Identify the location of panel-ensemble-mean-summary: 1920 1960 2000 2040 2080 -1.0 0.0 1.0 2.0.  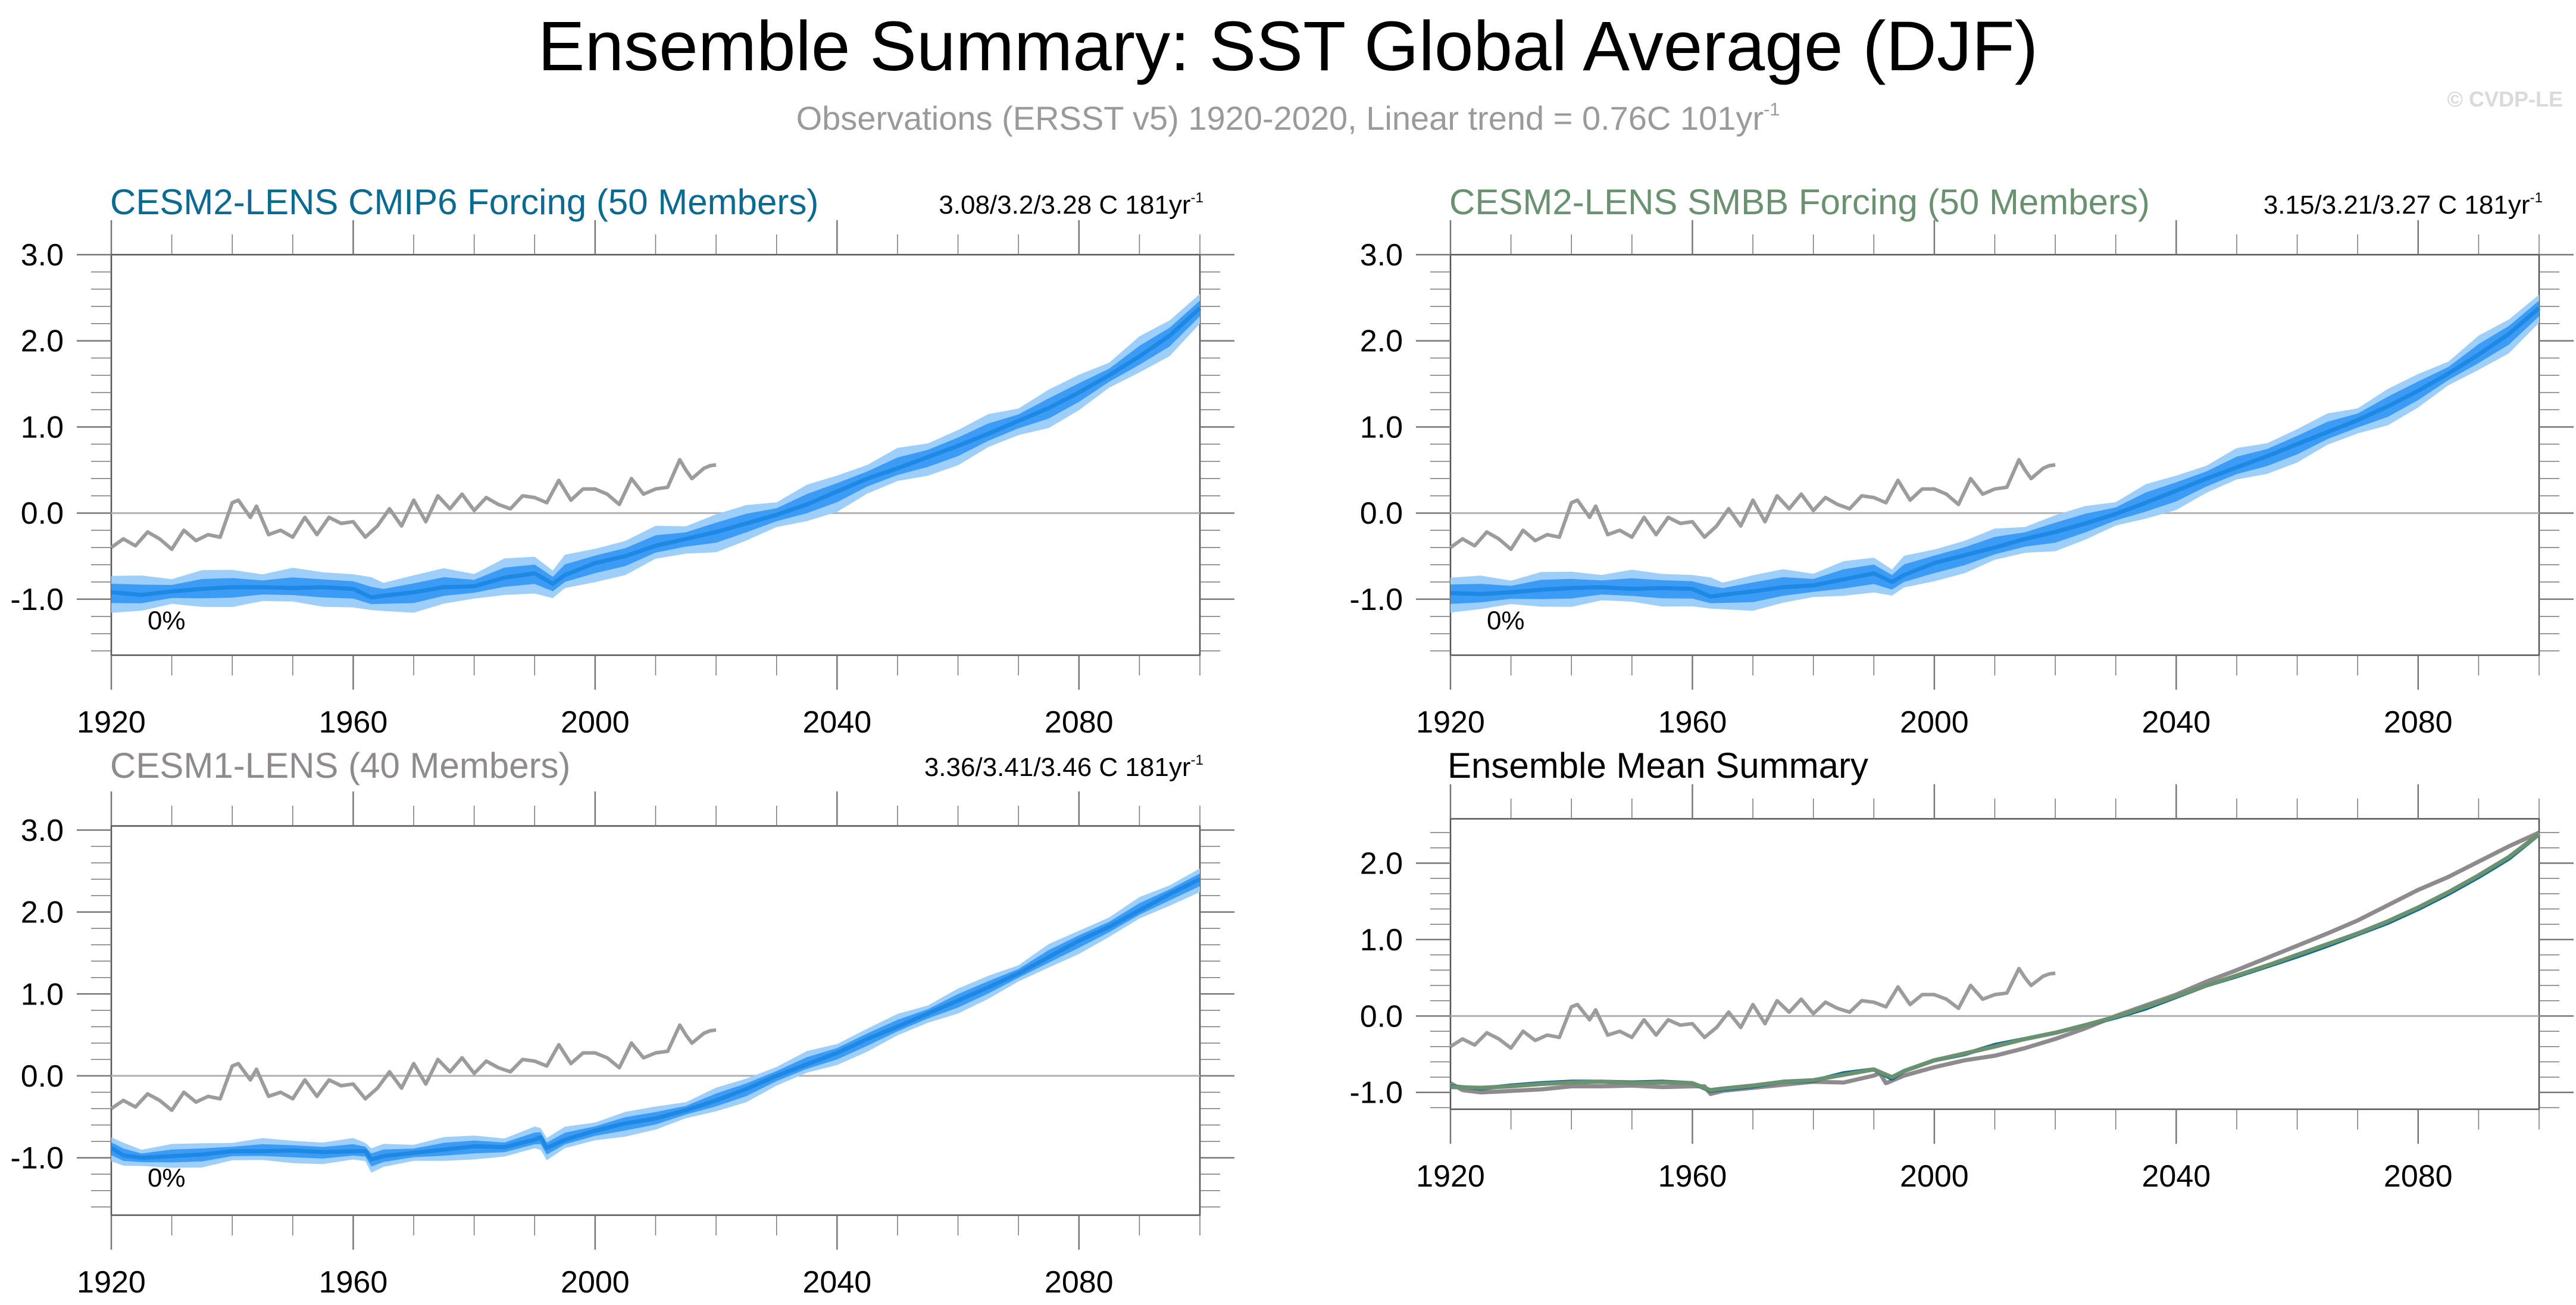
(1961, 989).